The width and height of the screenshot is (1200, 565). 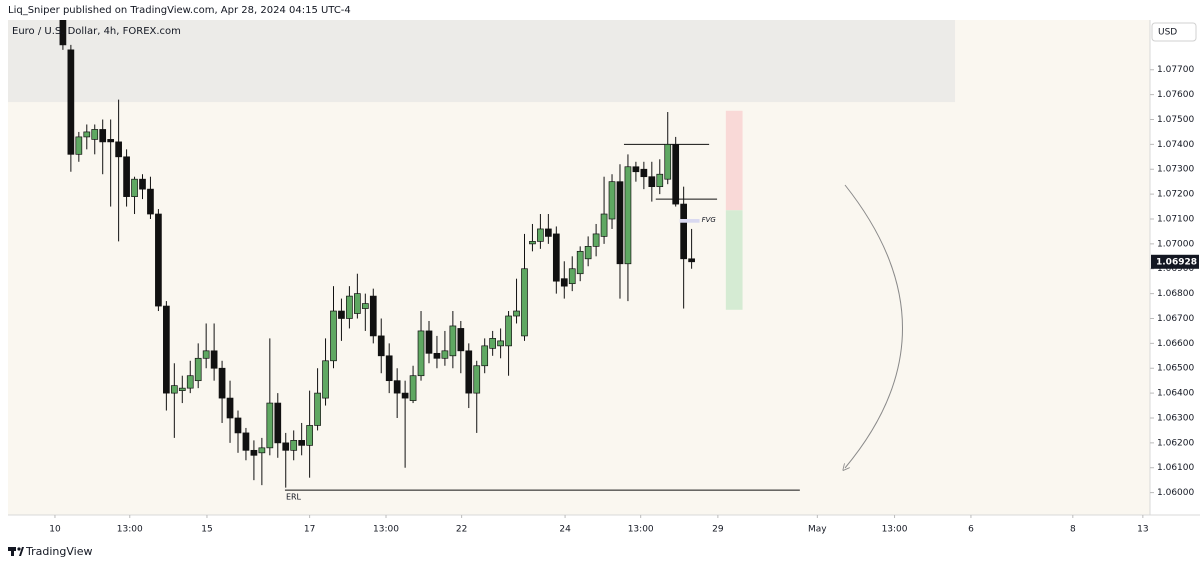 I want to click on y-tick-label: 1.06800, so click(x=1175, y=294).